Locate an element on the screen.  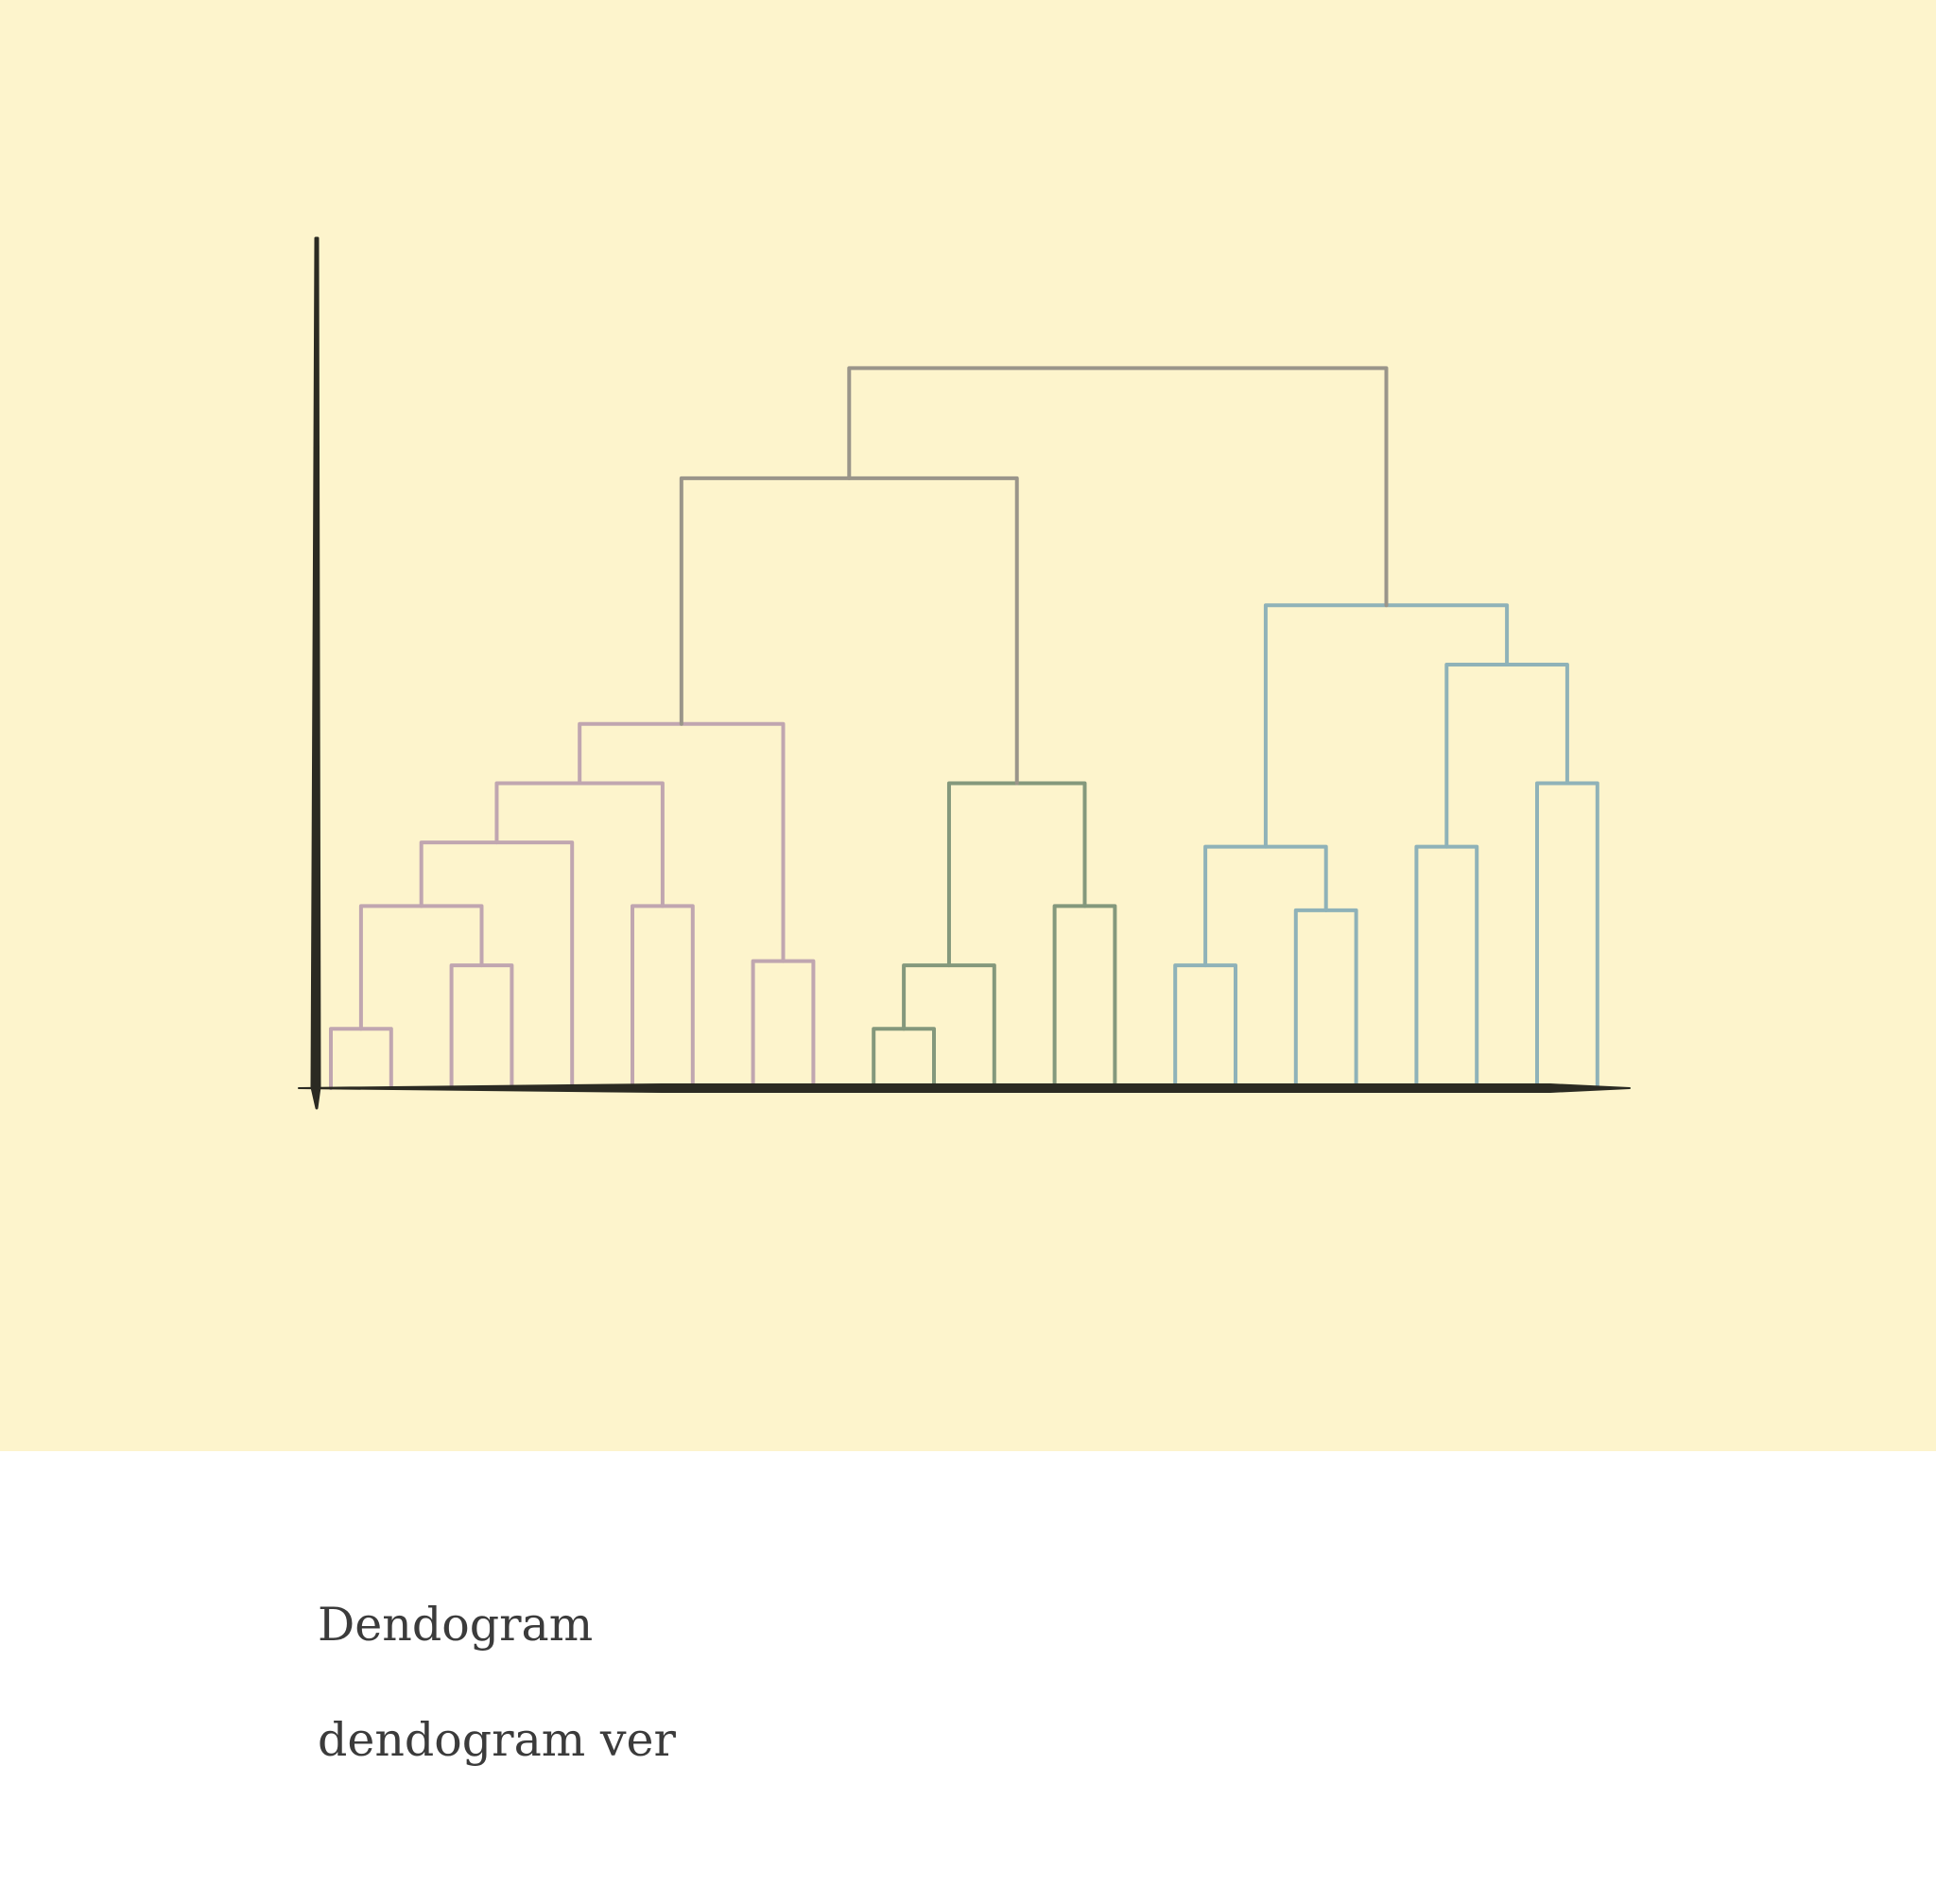
link-p3 is located at coordinates (421, 967).